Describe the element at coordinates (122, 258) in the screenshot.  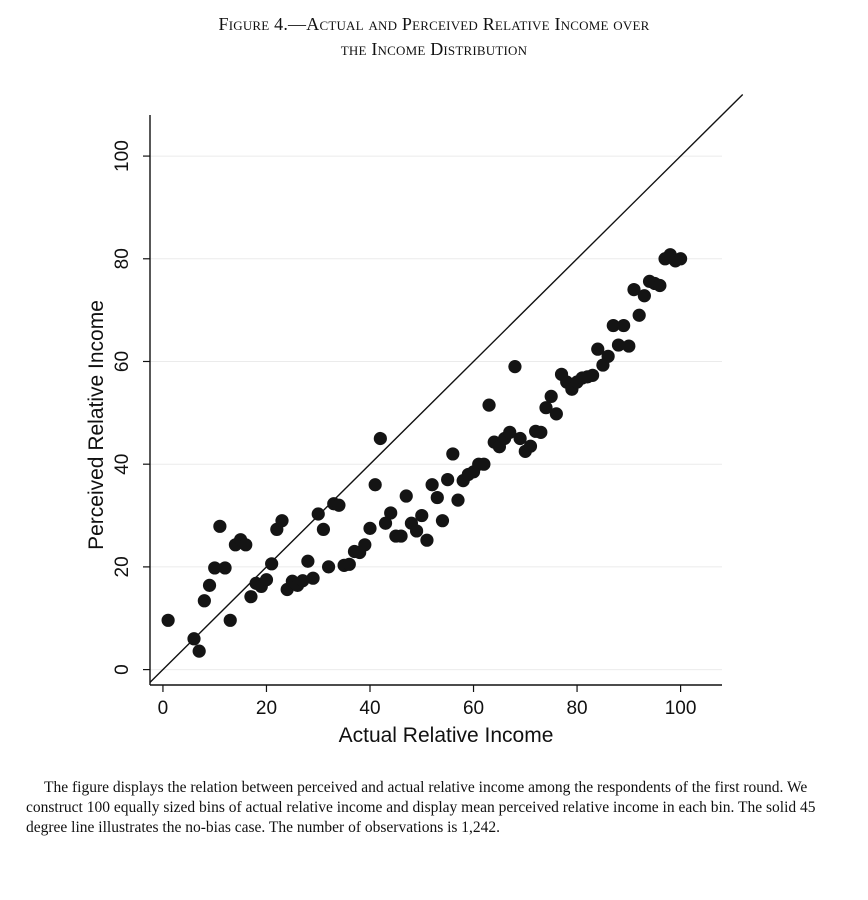
I see `y-tick-label-80: 80` at that location.